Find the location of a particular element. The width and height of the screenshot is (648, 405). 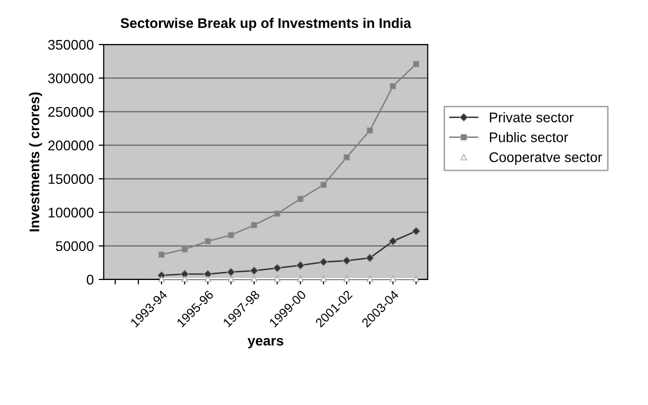

chart-title: Sectorwise Break up of Investments in India is located at coordinates (266, 24).